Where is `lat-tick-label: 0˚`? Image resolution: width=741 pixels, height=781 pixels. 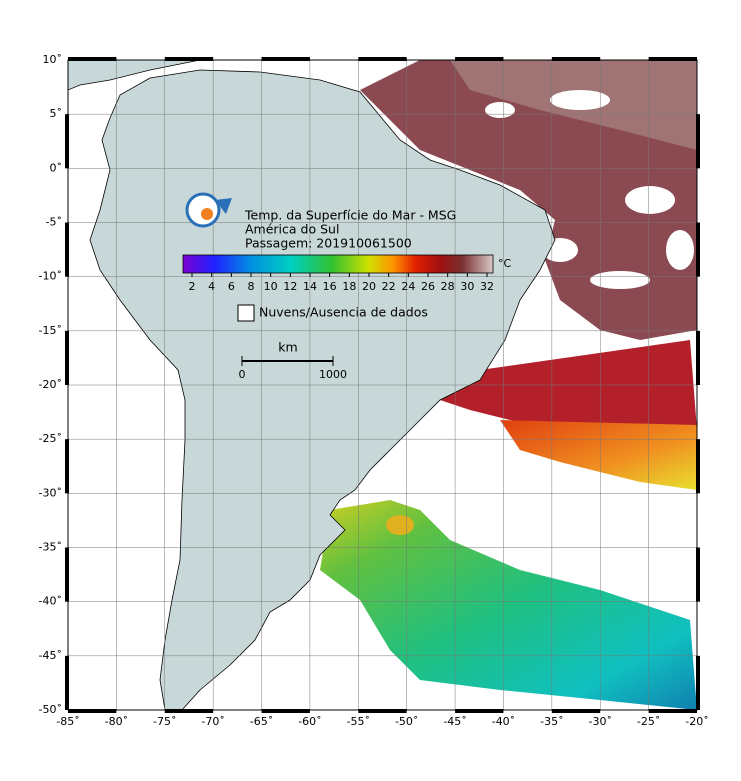 lat-tick-label: 0˚ is located at coordinates (56, 167).